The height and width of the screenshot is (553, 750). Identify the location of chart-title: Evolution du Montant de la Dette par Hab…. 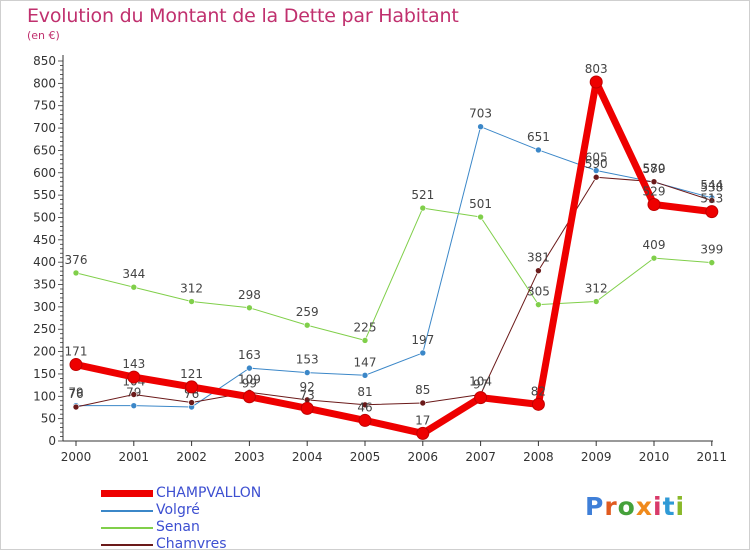
(243, 16).